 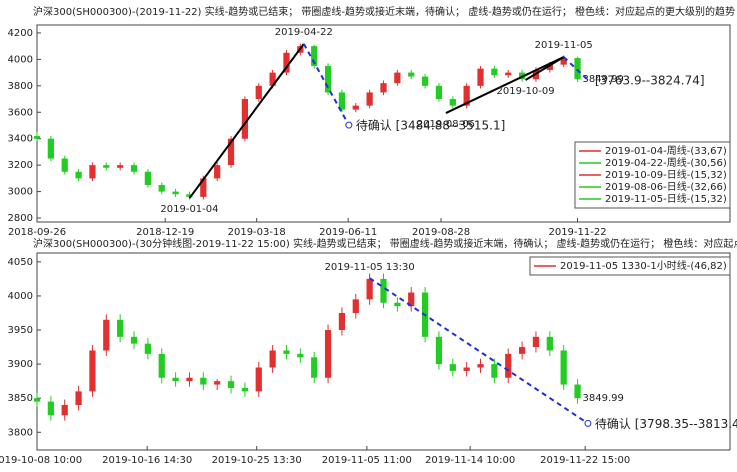 What do you see at coordinates (20, 33) in the screenshot?
I see `y-tick-label: 4200` at bounding box center [20, 33].